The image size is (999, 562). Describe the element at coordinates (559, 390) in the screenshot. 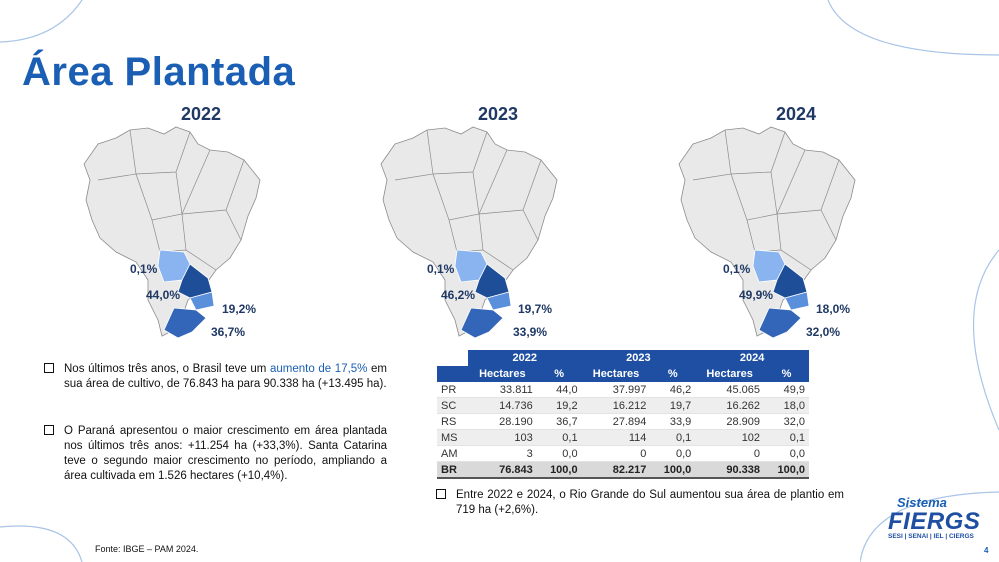

I see `table-cell: 44,0` at that location.